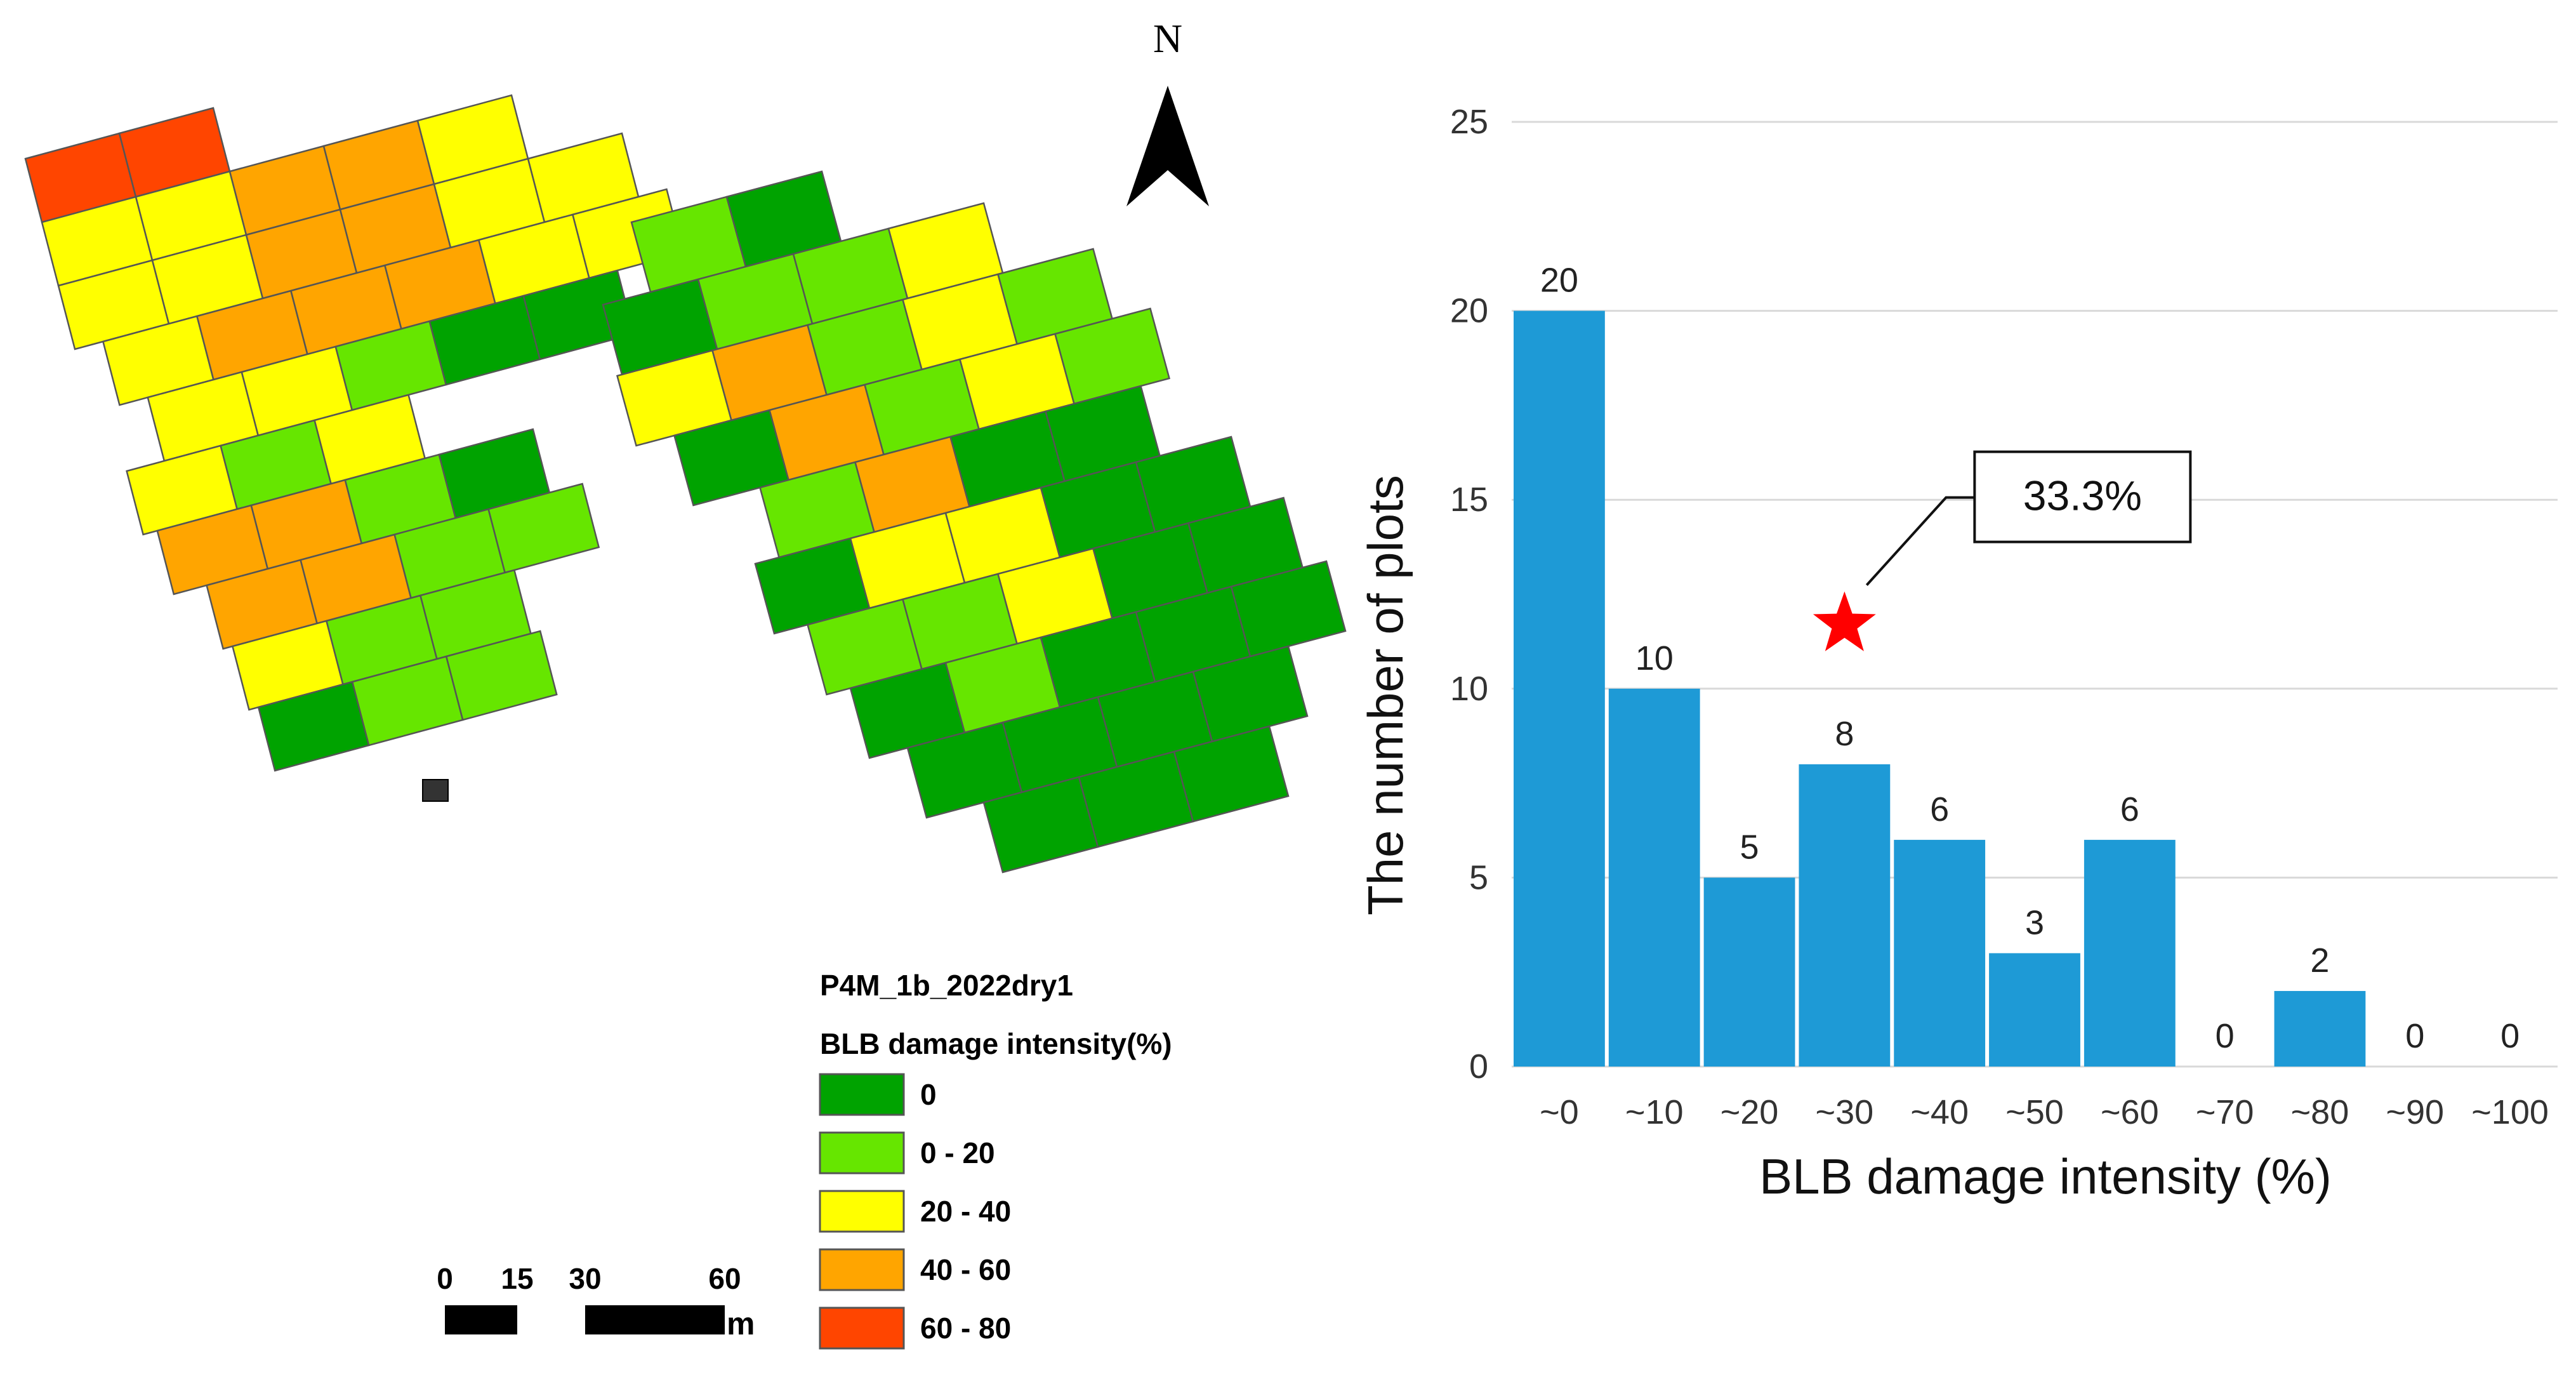  Describe the element at coordinates (1479, 877) in the screenshot. I see `y-tick-label: 5` at that location.